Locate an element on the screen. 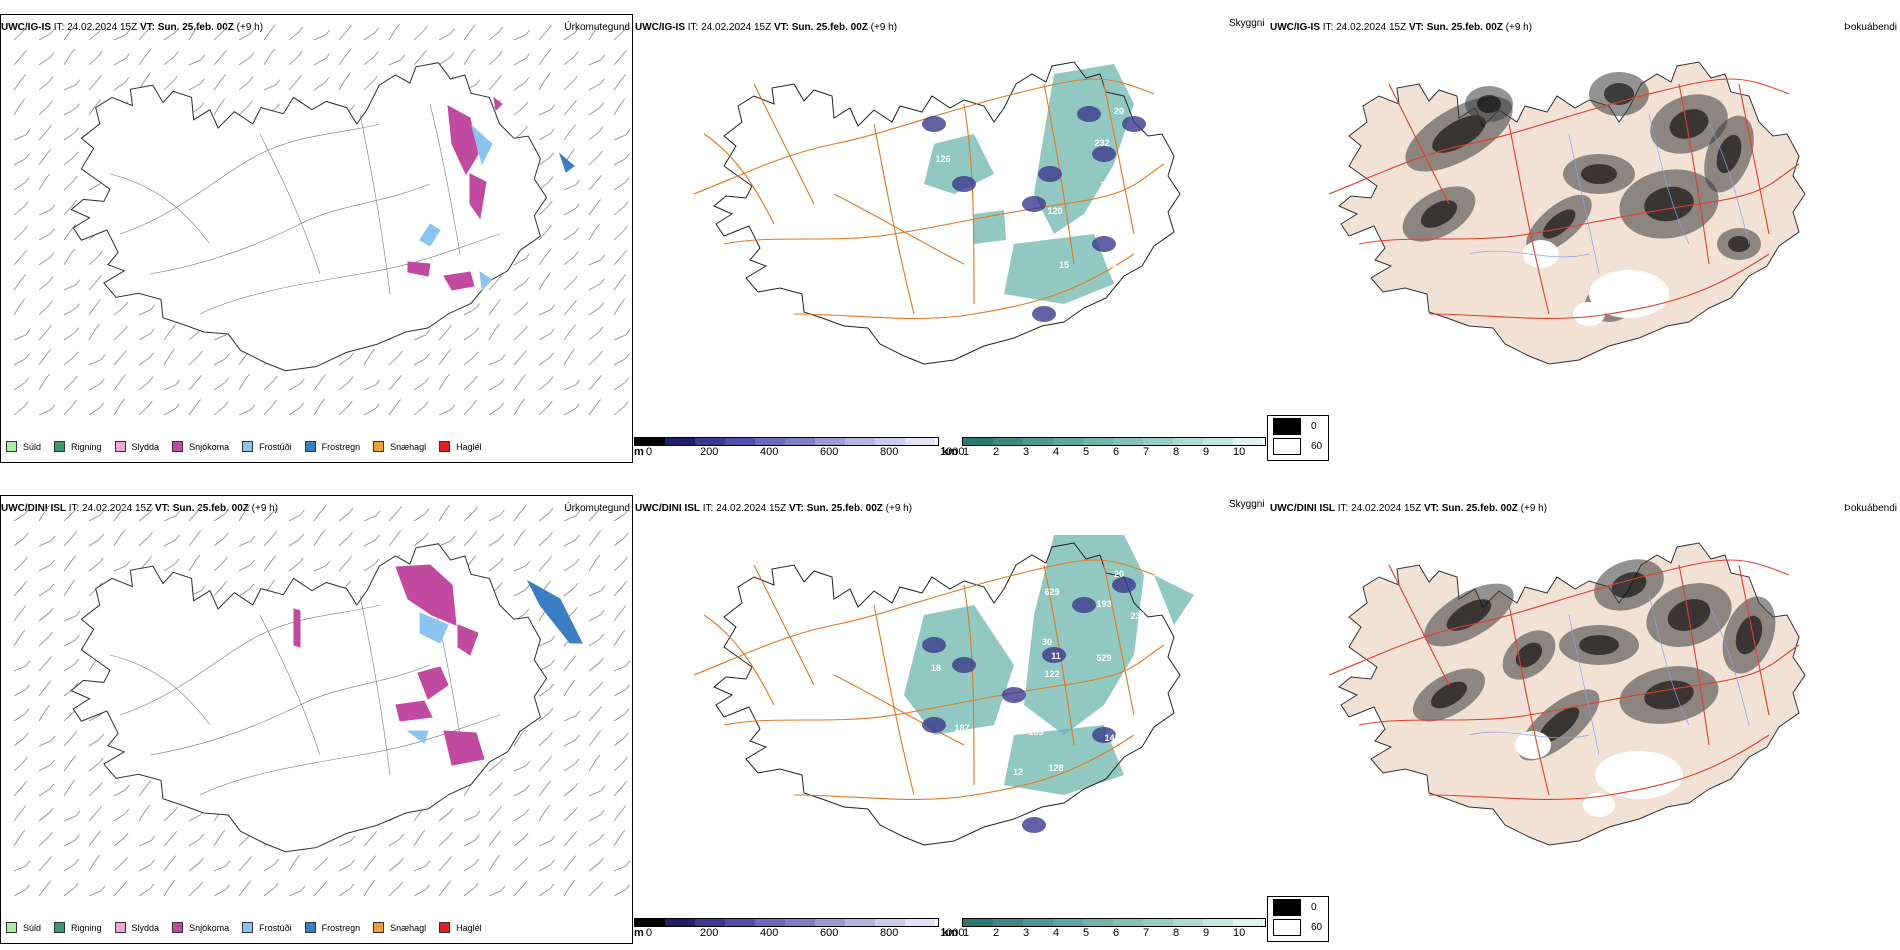  legend-item: Snæhagl is located at coordinates (399, 446).